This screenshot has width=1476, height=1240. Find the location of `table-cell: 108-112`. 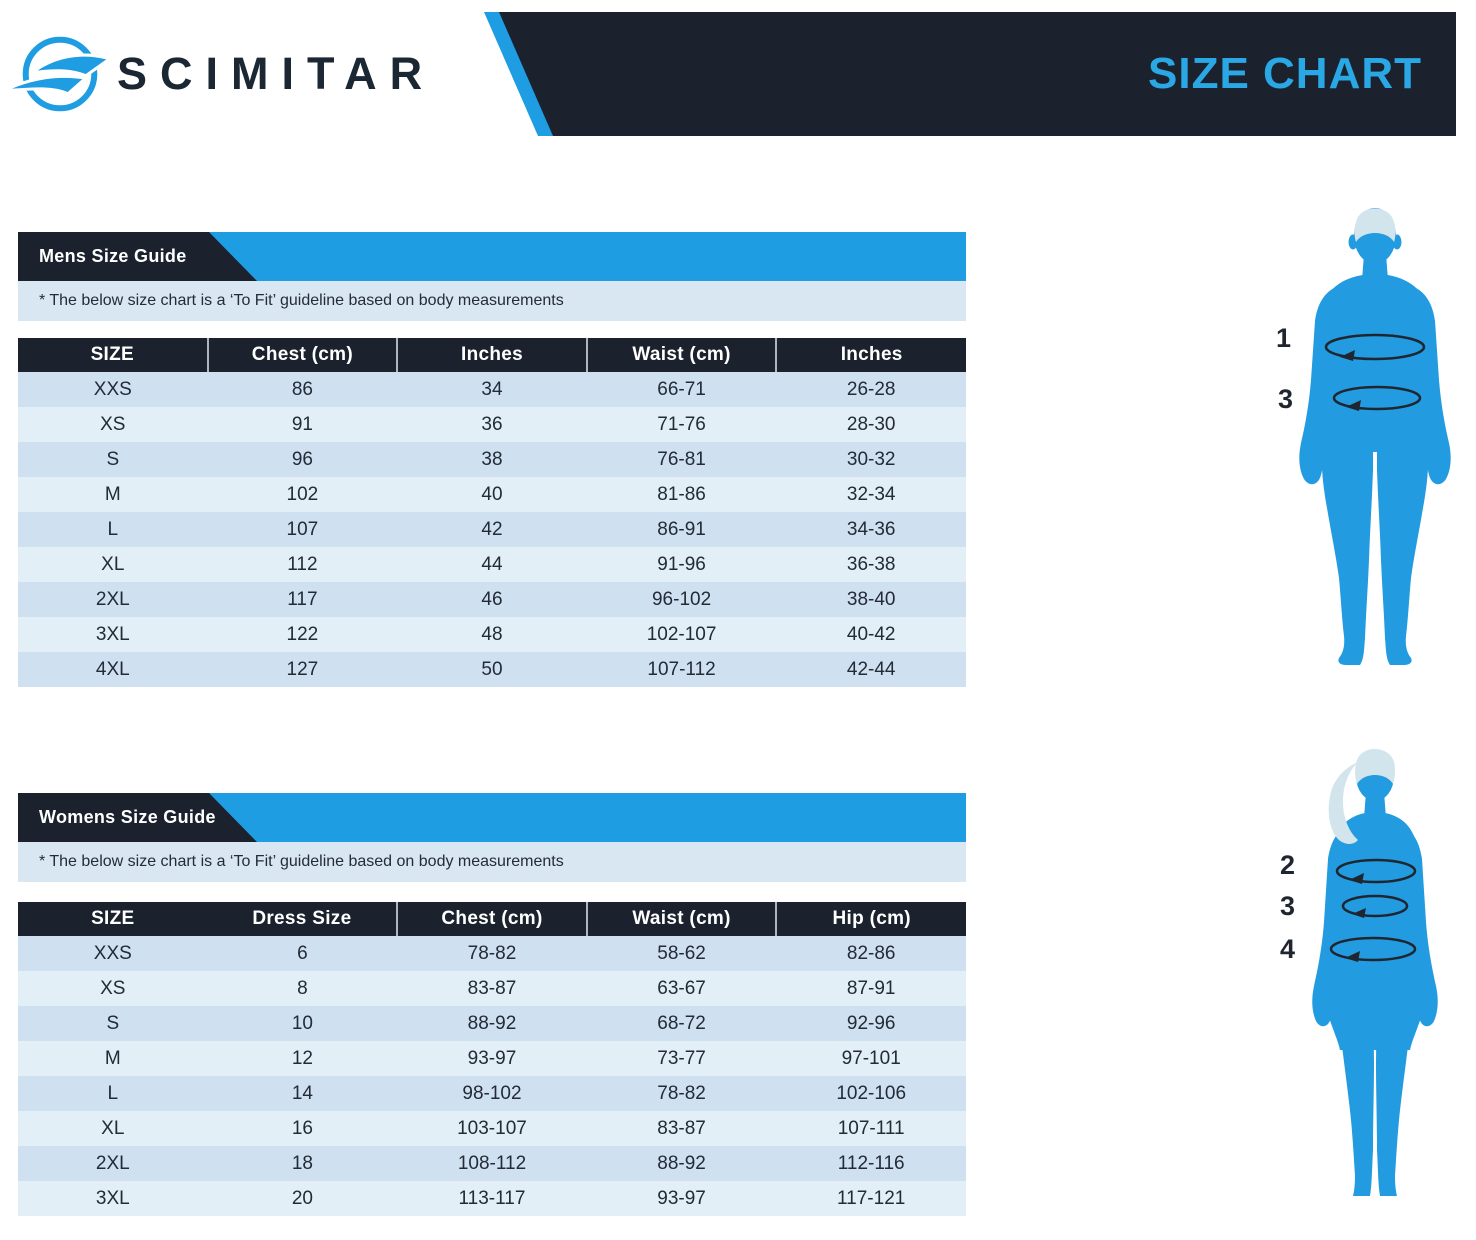

table-cell: 108-112 is located at coordinates (492, 1163).